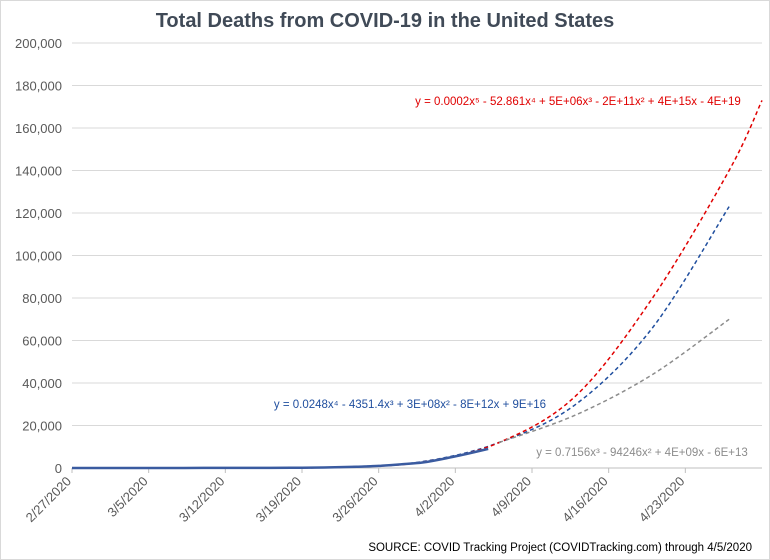  Describe the element at coordinates (202, 500) in the screenshot. I see `x-tick-label: 3/12/2020` at that location.